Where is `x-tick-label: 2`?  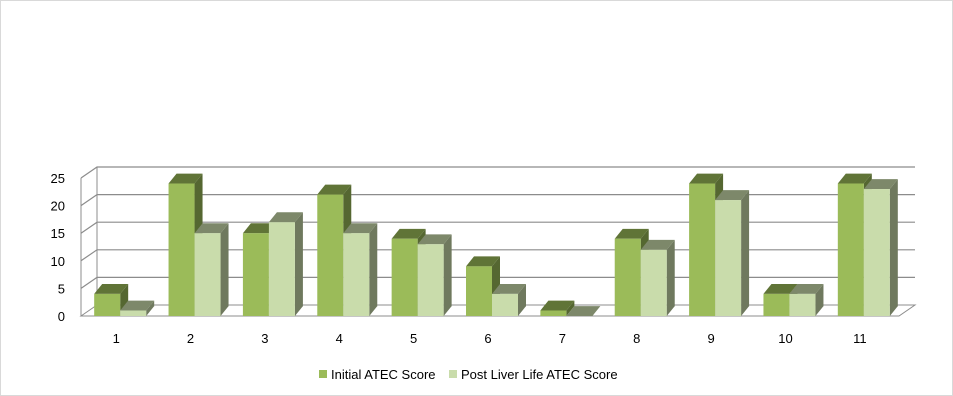
x-tick-label: 2 is located at coordinates (190, 338).